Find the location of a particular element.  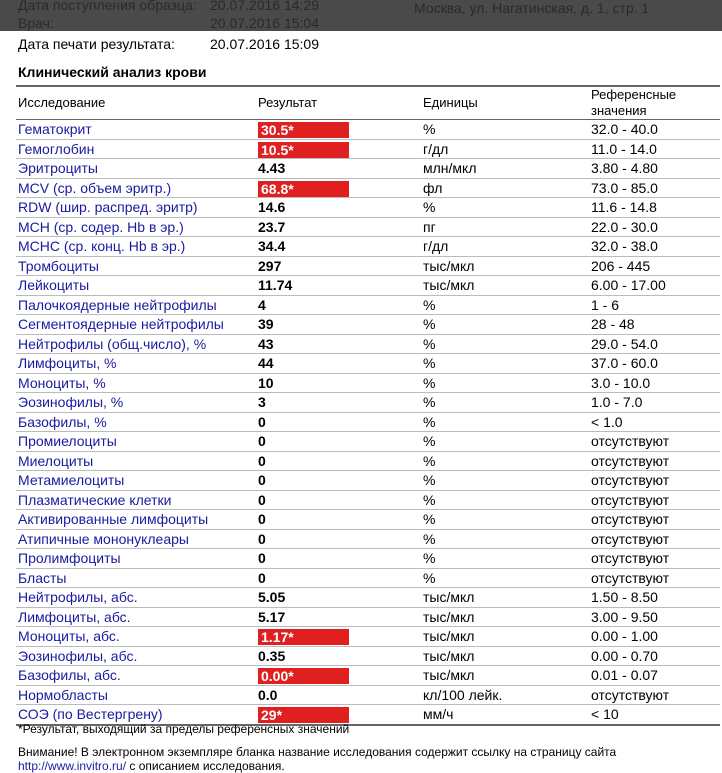

test-name-link: Бласты is located at coordinates (136, 578).